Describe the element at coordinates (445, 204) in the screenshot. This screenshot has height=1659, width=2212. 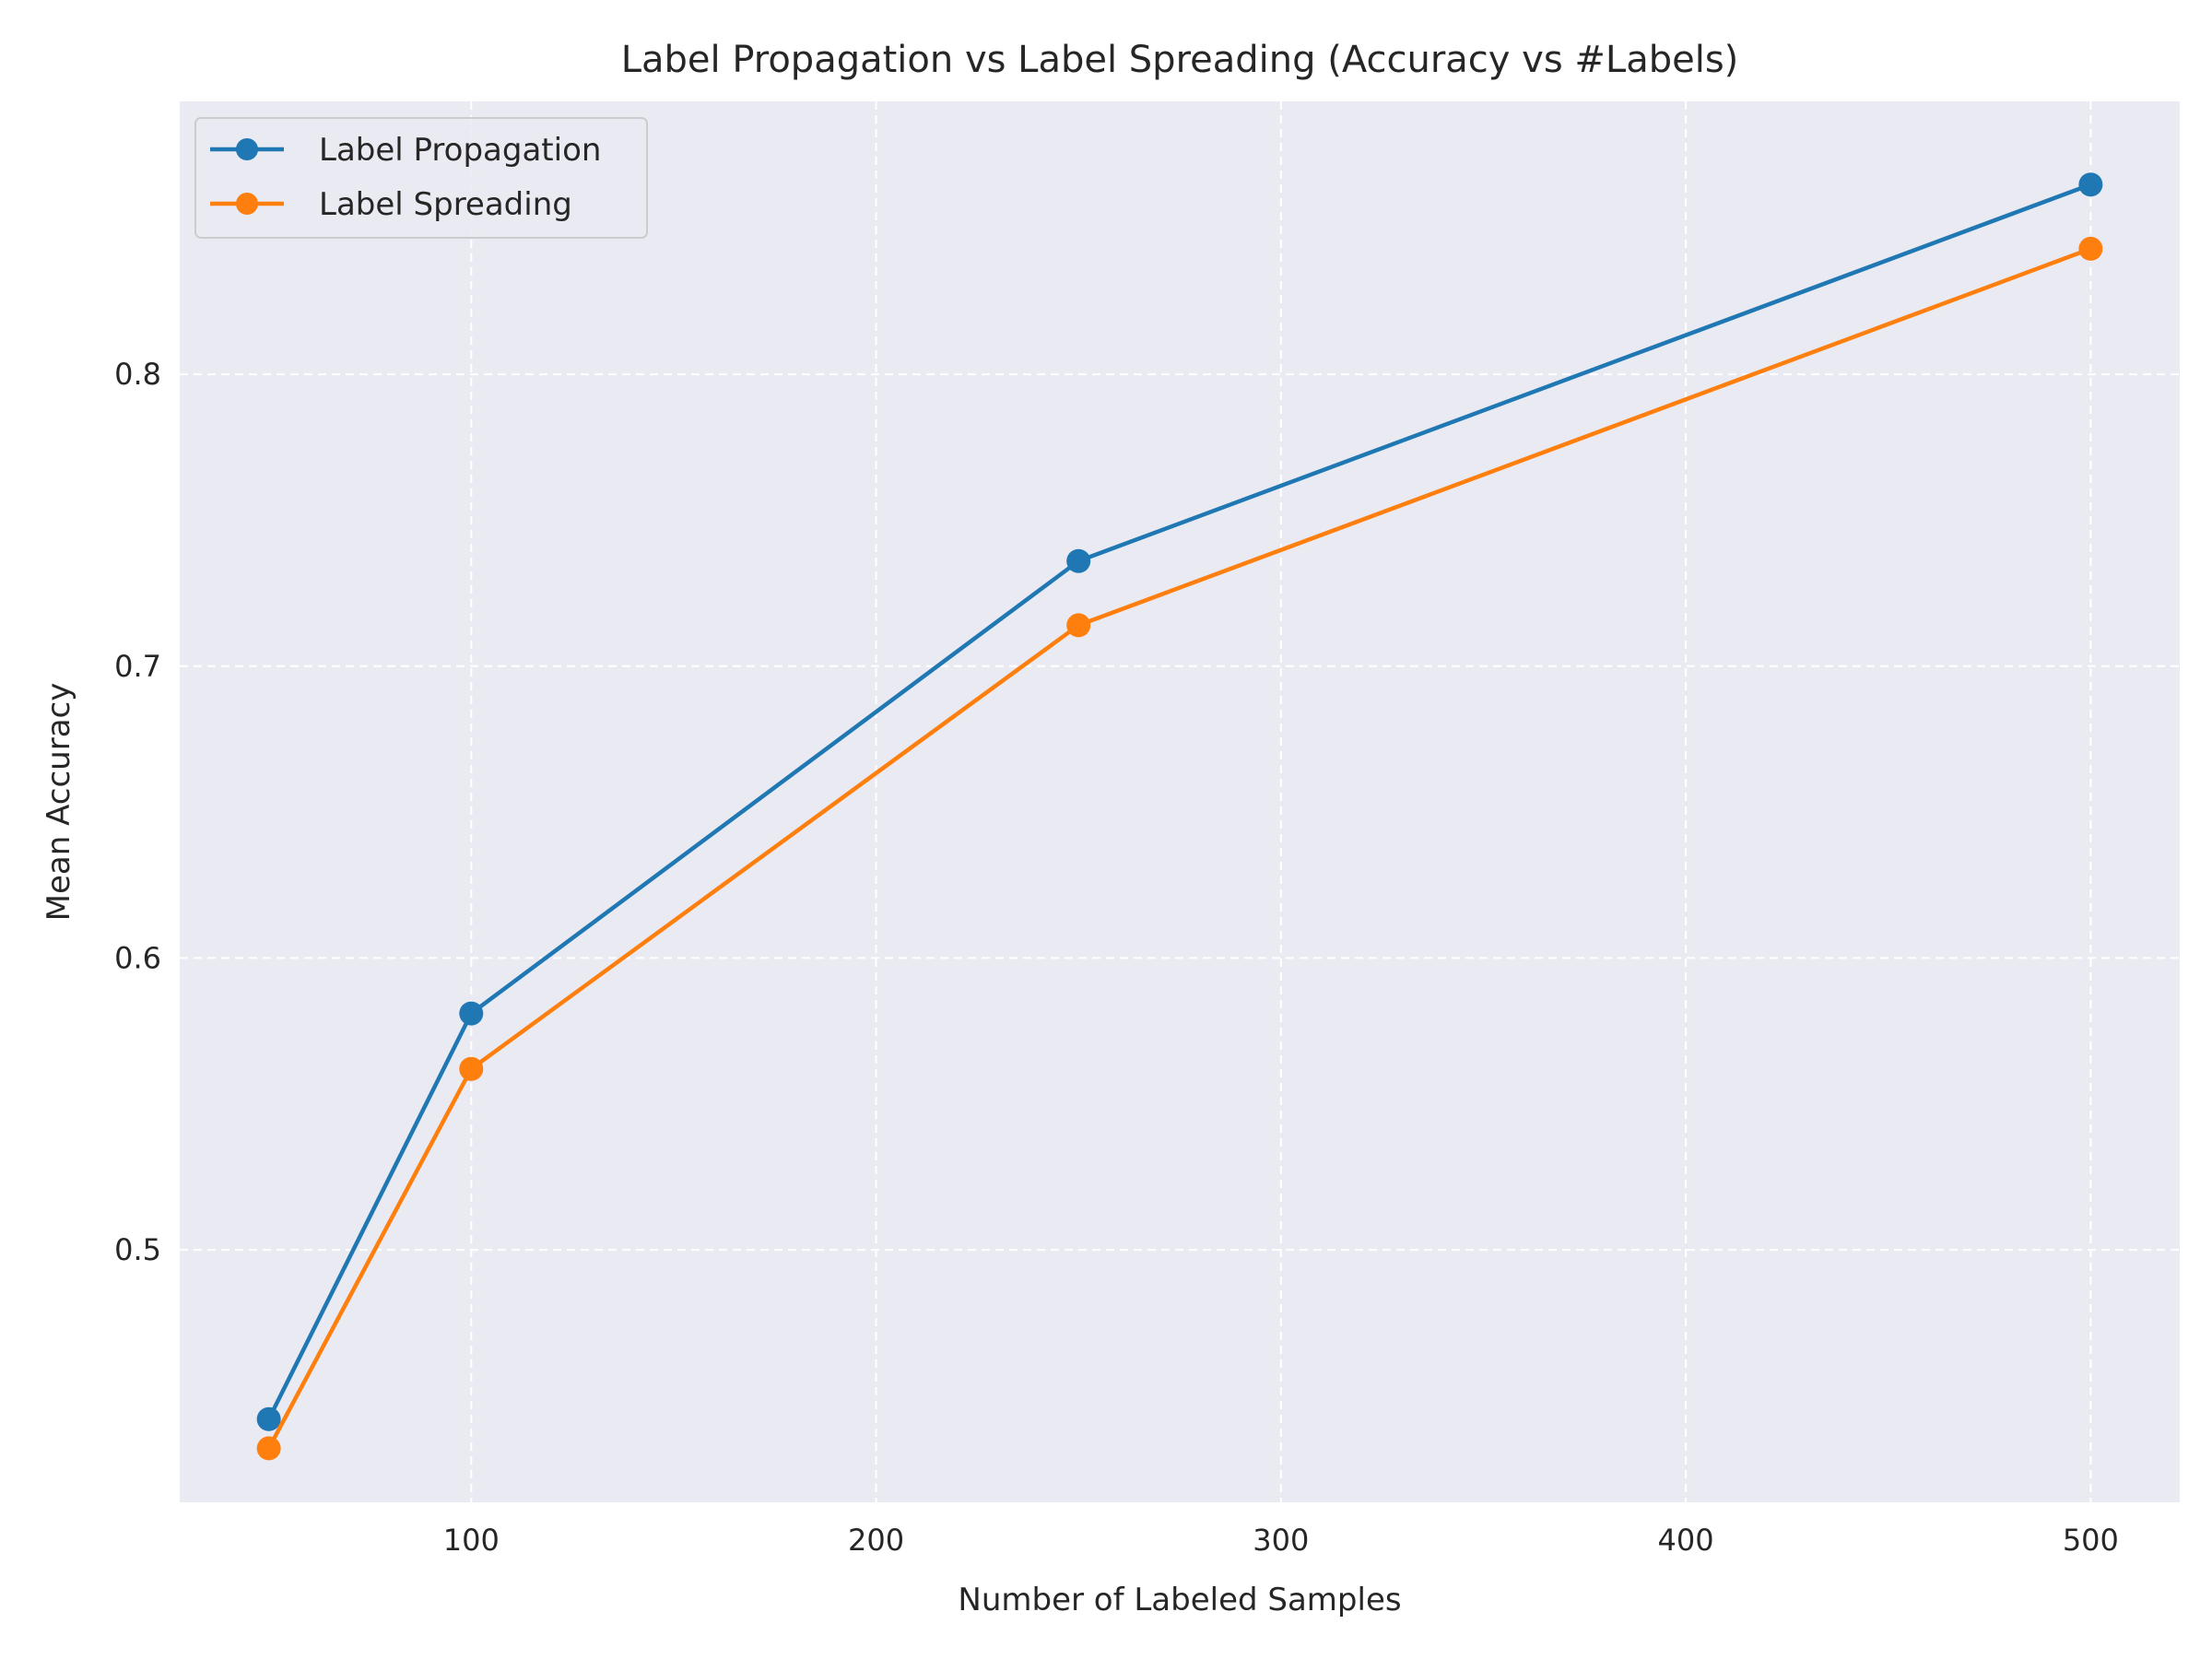
I see `legend-label-spreading: Label Spreading` at that location.